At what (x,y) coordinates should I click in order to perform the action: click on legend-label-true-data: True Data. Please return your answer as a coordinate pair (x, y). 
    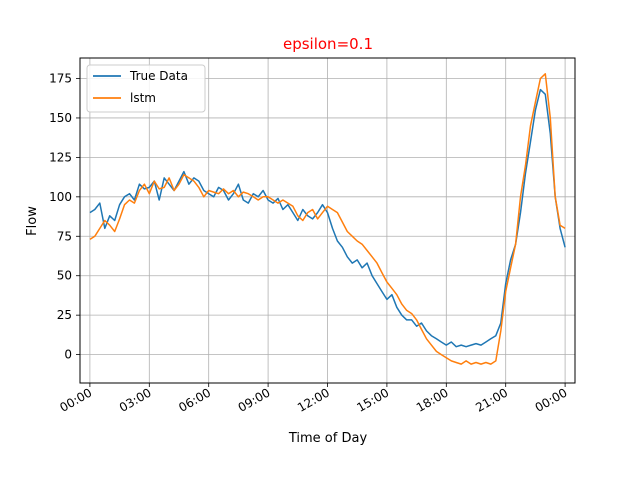
    Looking at the image, I should click on (158, 76).